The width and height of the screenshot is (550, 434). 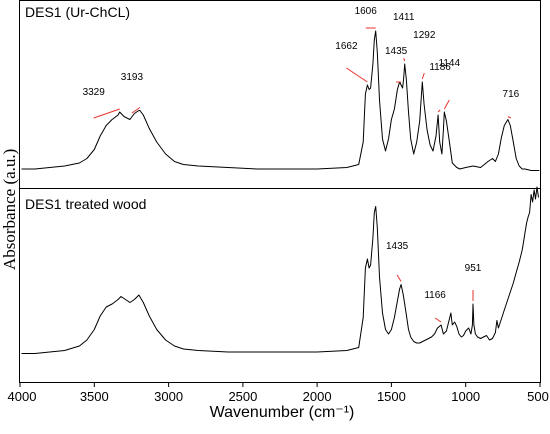 What do you see at coordinates (94, 92) in the screenshot?
I see `annotation-label-3329: 3329` at bounding box center [94, 92].